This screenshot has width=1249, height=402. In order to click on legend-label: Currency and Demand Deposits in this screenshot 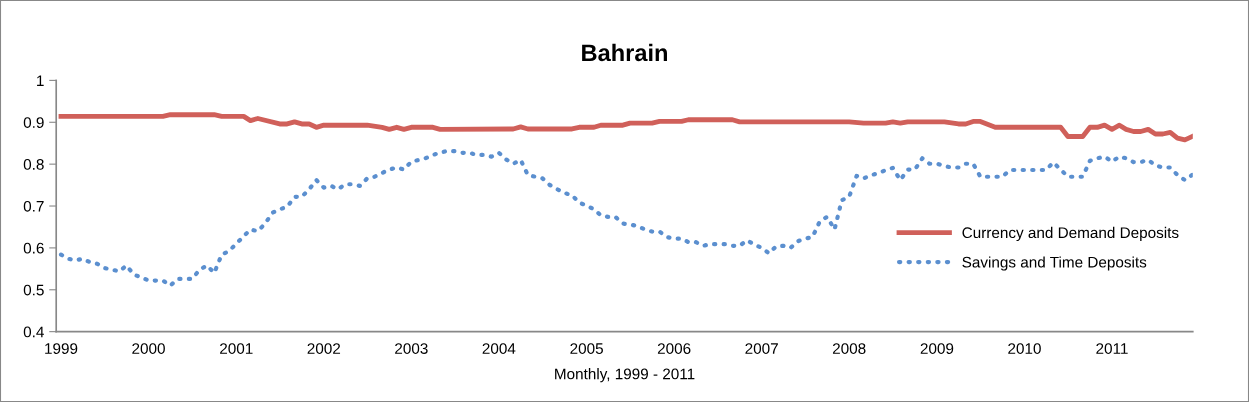, I will do `click(1070, 234)`.